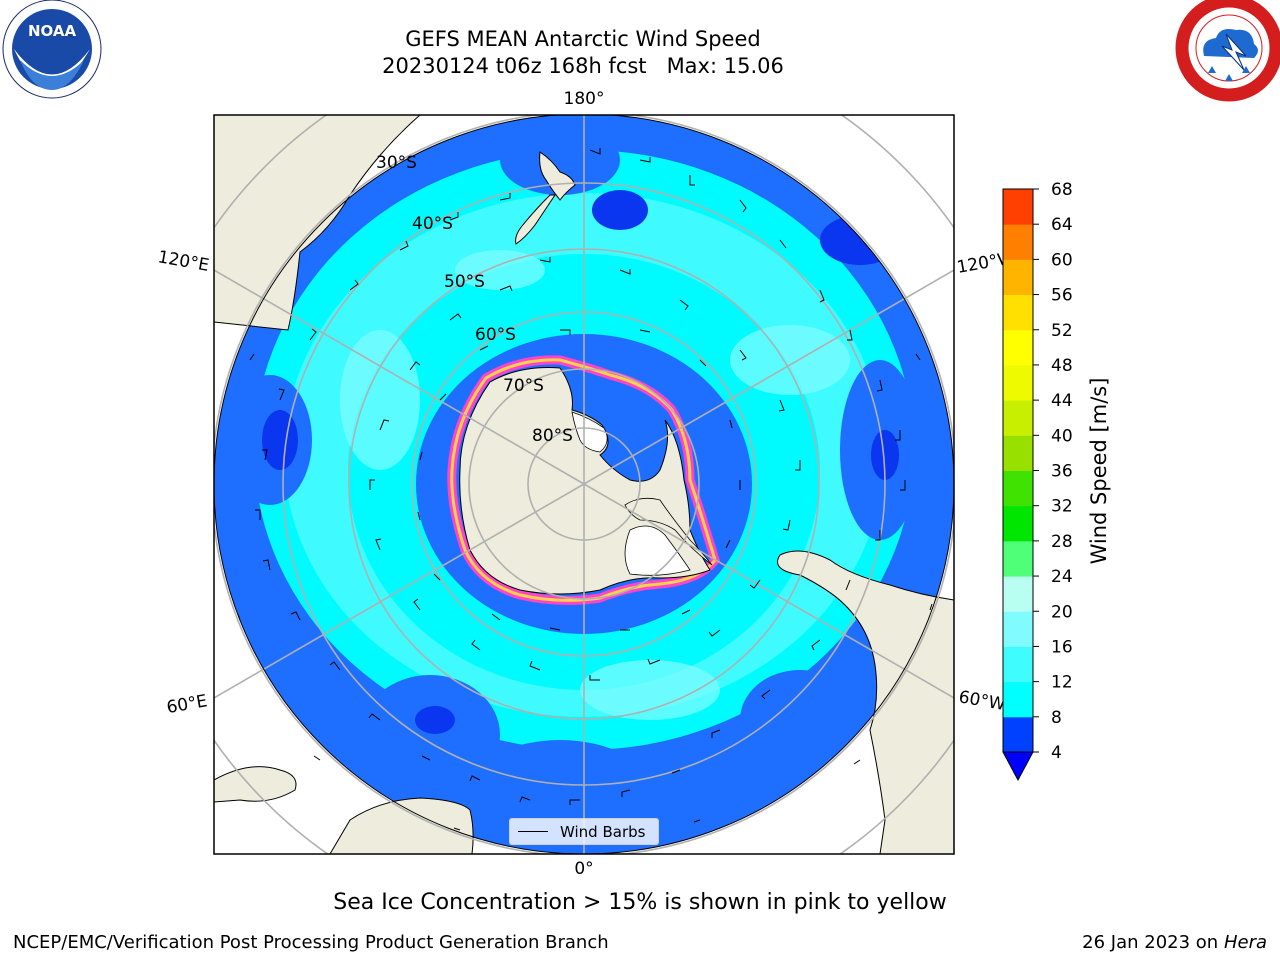  What do you see at coordinates (603, 831) in the screenshot?
I see `wind-barbs-legend-label: Wind Barbs` at bounding box center [603, 831].